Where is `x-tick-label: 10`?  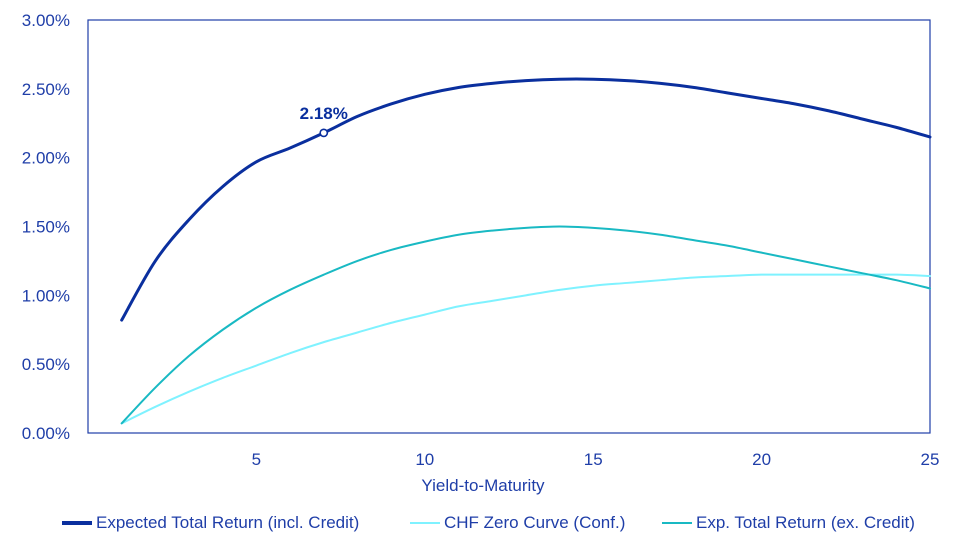 x-tick-label: 10 is located at coordinates (424, 459).